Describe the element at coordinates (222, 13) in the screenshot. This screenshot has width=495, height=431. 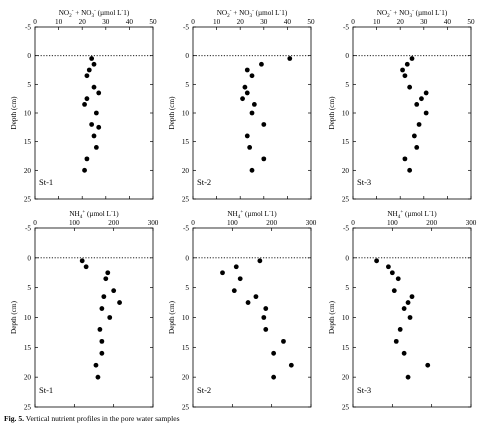
I see `axis-title-part: NO` at that location.